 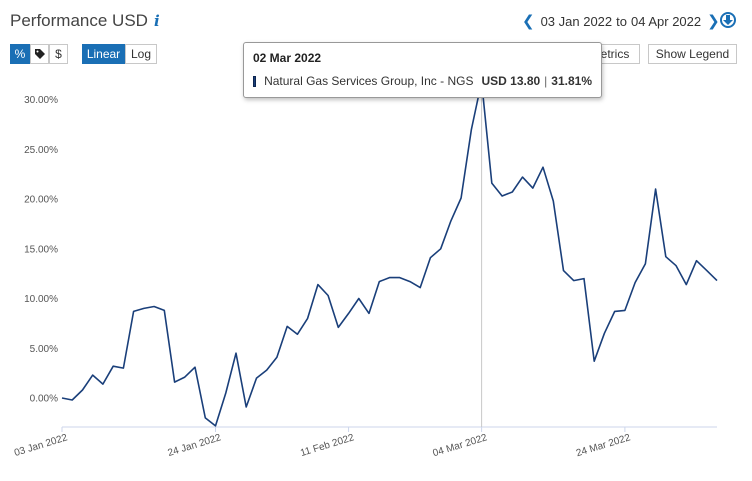 I want to click on tag-icon, so click(x=39, y=54).